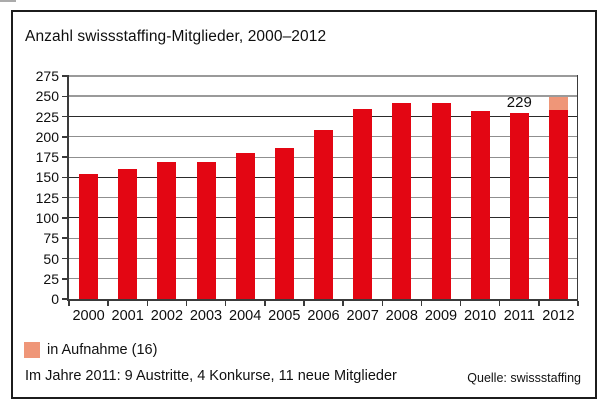 This screenshot has width=607, height=412. What do you see at coordinates (363, 204) in the screenshot?
I see `bar-2007` at bounding box center [363, 204].